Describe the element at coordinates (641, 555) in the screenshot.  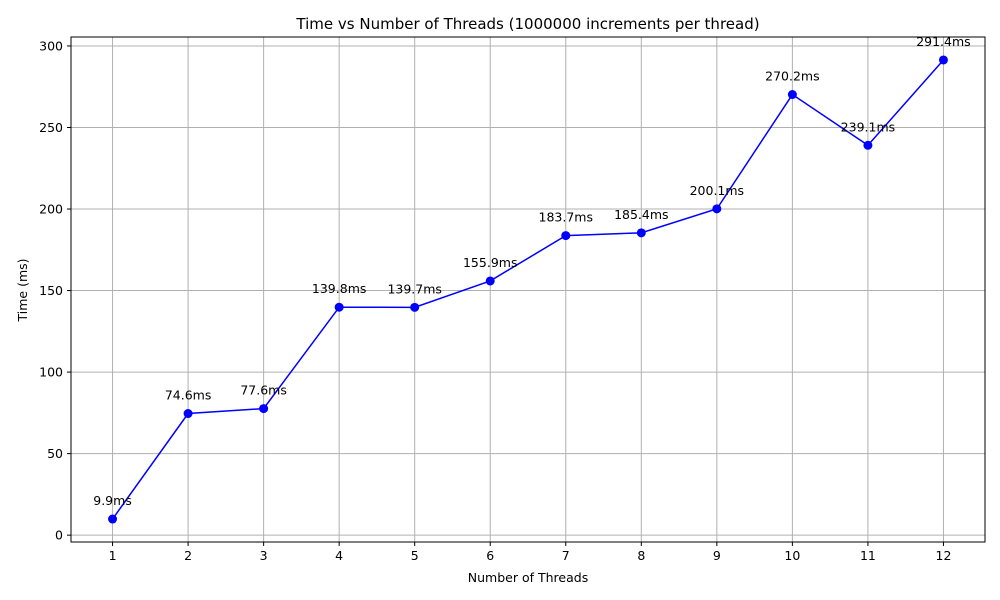
I see `x-tick-label: 8` at that location.